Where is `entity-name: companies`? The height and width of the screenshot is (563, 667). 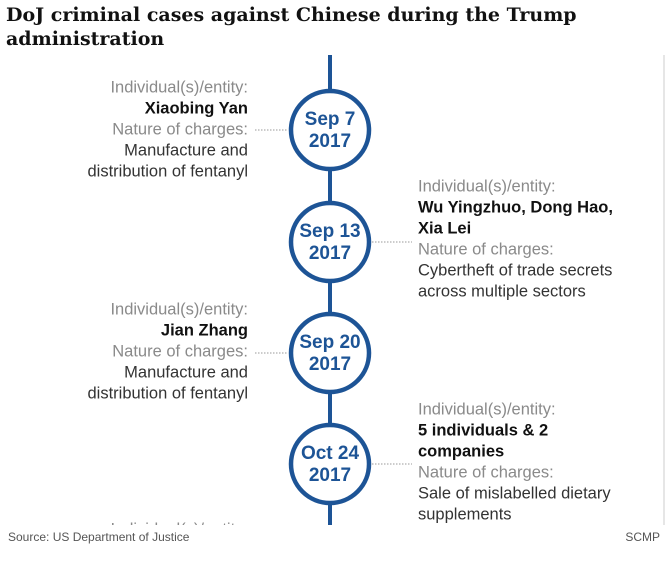 entity-name: companies is located at coordinates (461, 451).